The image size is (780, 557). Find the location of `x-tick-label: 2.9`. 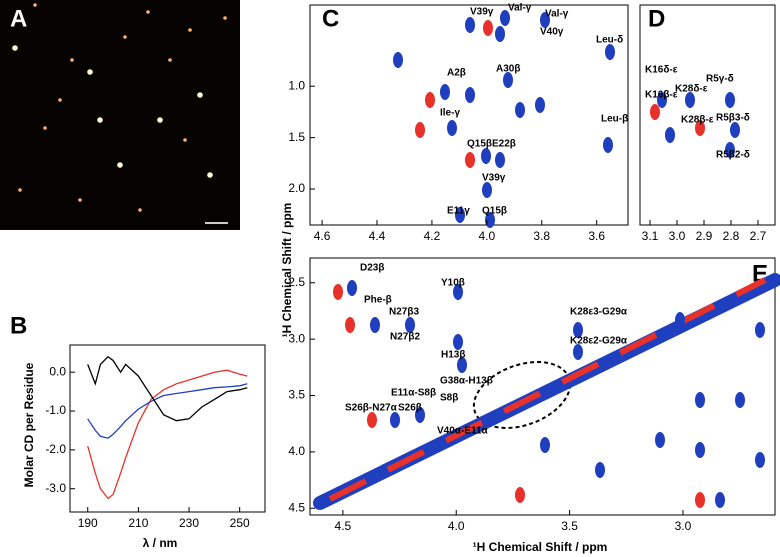

x-tick-label: 2.9 is located at coordinates (704, 236).